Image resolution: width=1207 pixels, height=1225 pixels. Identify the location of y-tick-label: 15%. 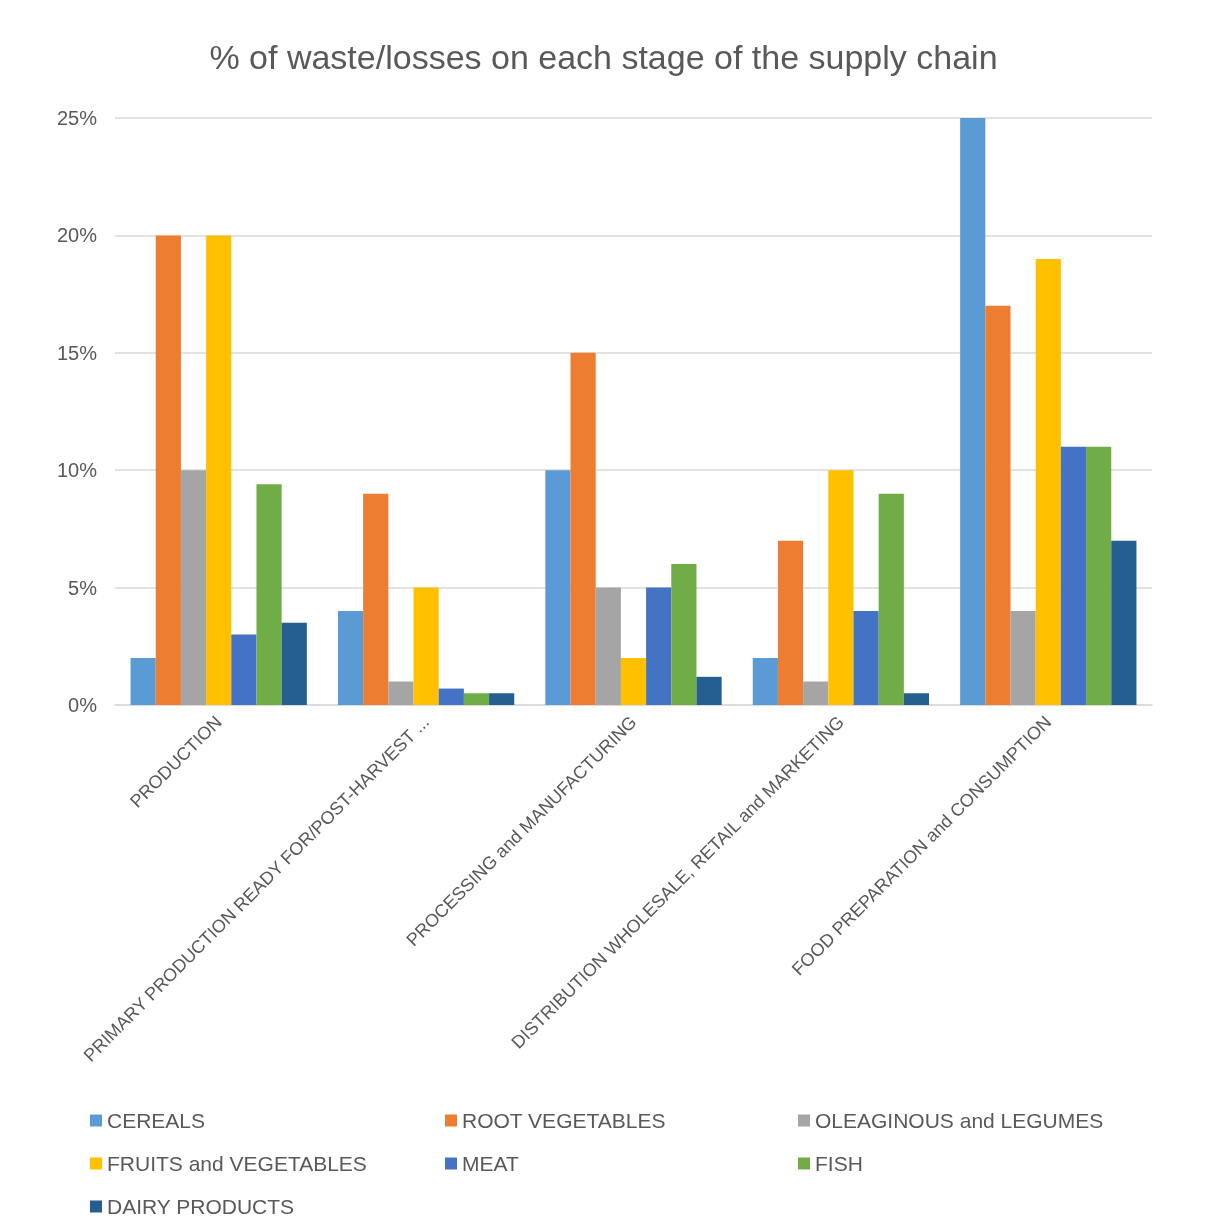
(77, 352).